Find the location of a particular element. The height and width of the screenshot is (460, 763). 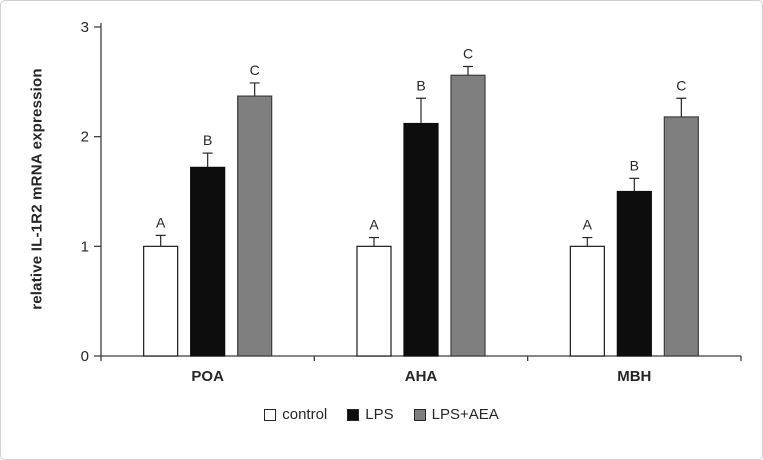

legend-item-control: control is located at coordinates (295, 414).